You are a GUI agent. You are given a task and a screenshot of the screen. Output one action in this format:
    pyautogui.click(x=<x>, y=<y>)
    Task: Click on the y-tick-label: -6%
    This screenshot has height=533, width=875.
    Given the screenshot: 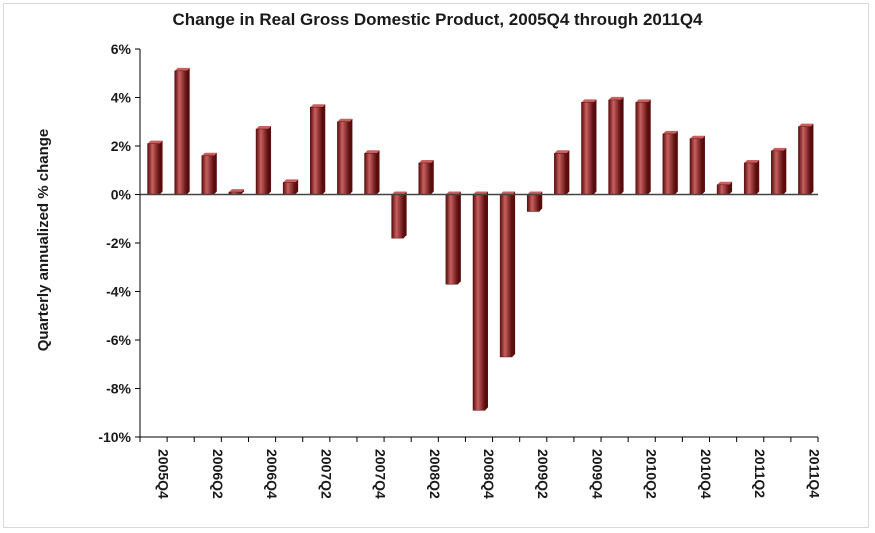 What is the action you would take?
    pyautogui.click(x=118, y=340)
    